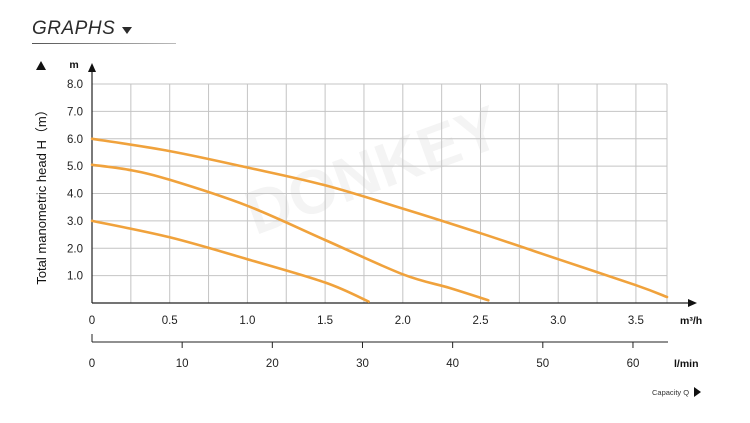 This screenshot has height=423, width=750. I want to click on x-axis-arrow, so click(692, 303).